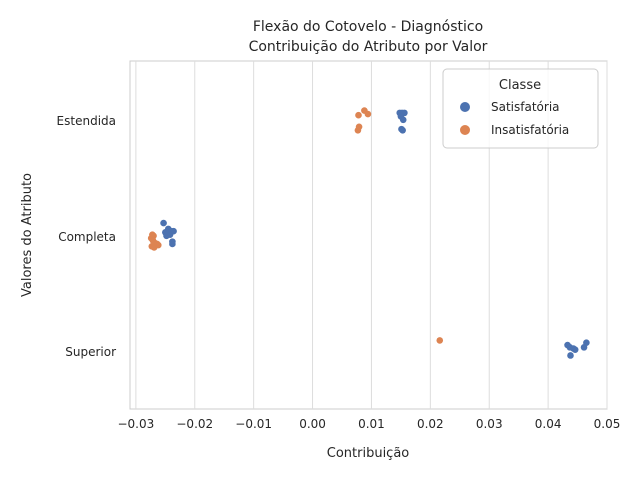  I want to click on x-tick-label: 0.01, so click(371, 424).